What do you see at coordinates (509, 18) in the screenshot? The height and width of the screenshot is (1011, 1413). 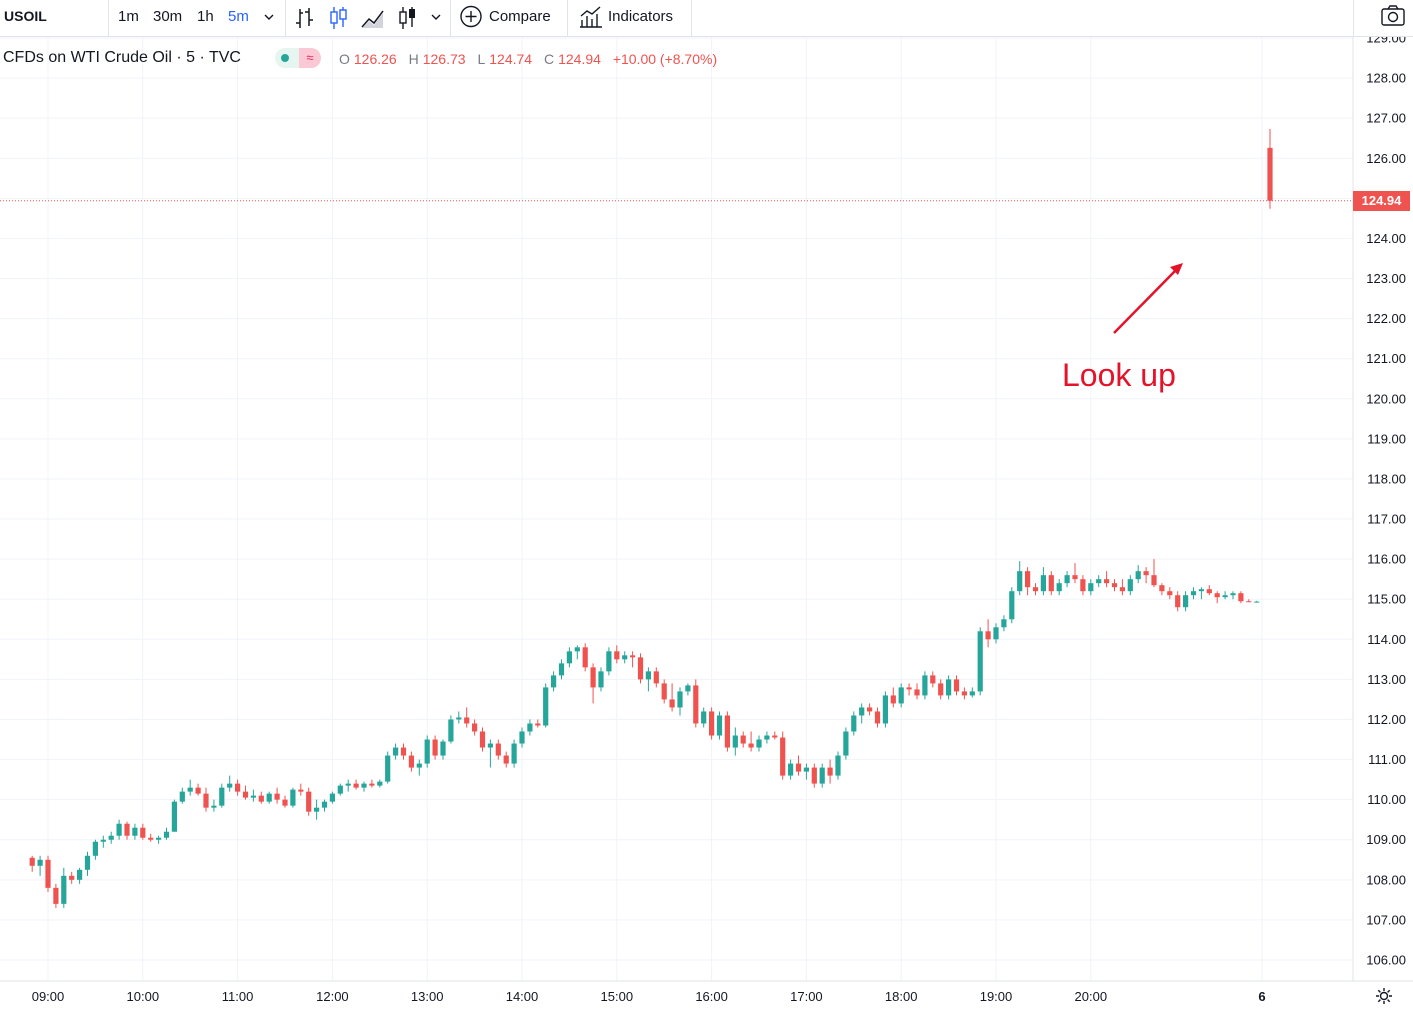 I see `compare-button: Compare` at bounding box center [509, 18].